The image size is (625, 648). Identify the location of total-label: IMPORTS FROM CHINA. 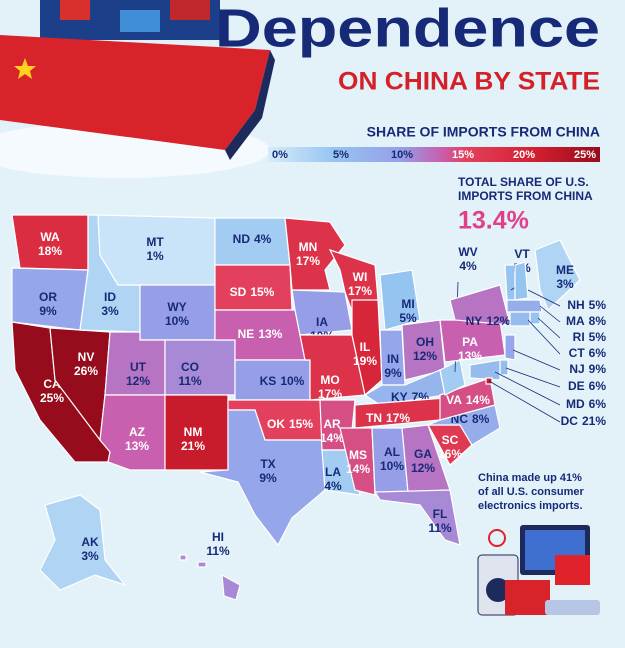
(525, 196).